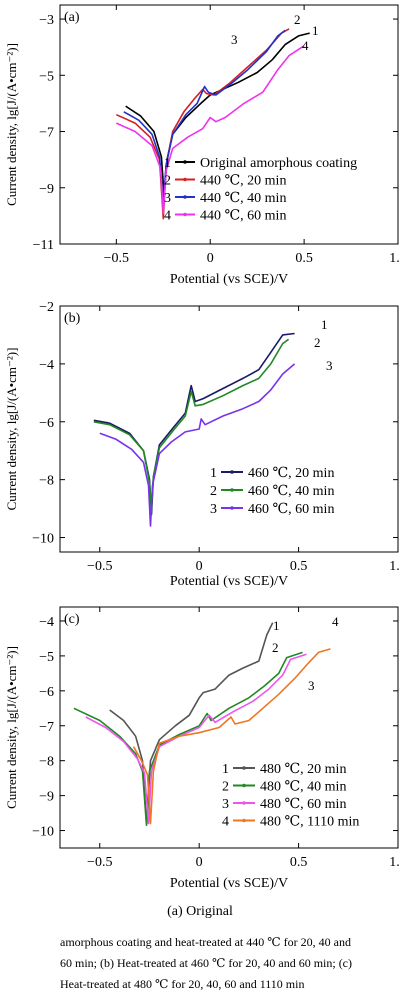 This screenshot has width=400, height=996. Describe the element at coordinates (278, 163) in the screenshot. I see `legend-label: Original amorphous coating` at that location.